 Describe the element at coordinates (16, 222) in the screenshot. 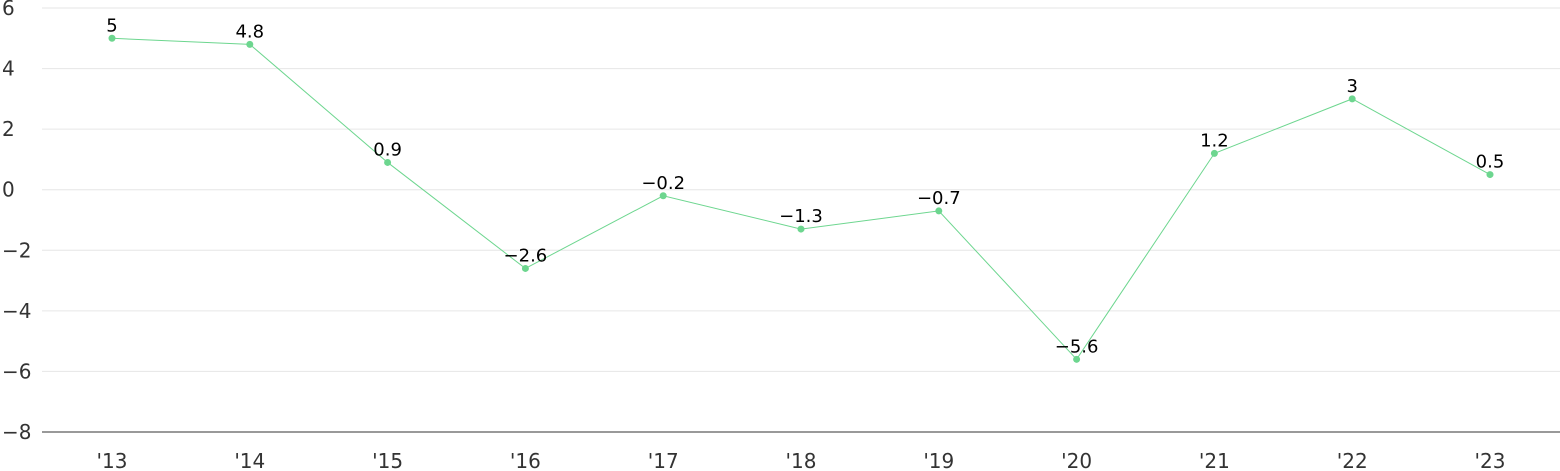

I see `y-axis-tick-labels: 6 4 2 0 −2 −4 −6 −8` at that location.